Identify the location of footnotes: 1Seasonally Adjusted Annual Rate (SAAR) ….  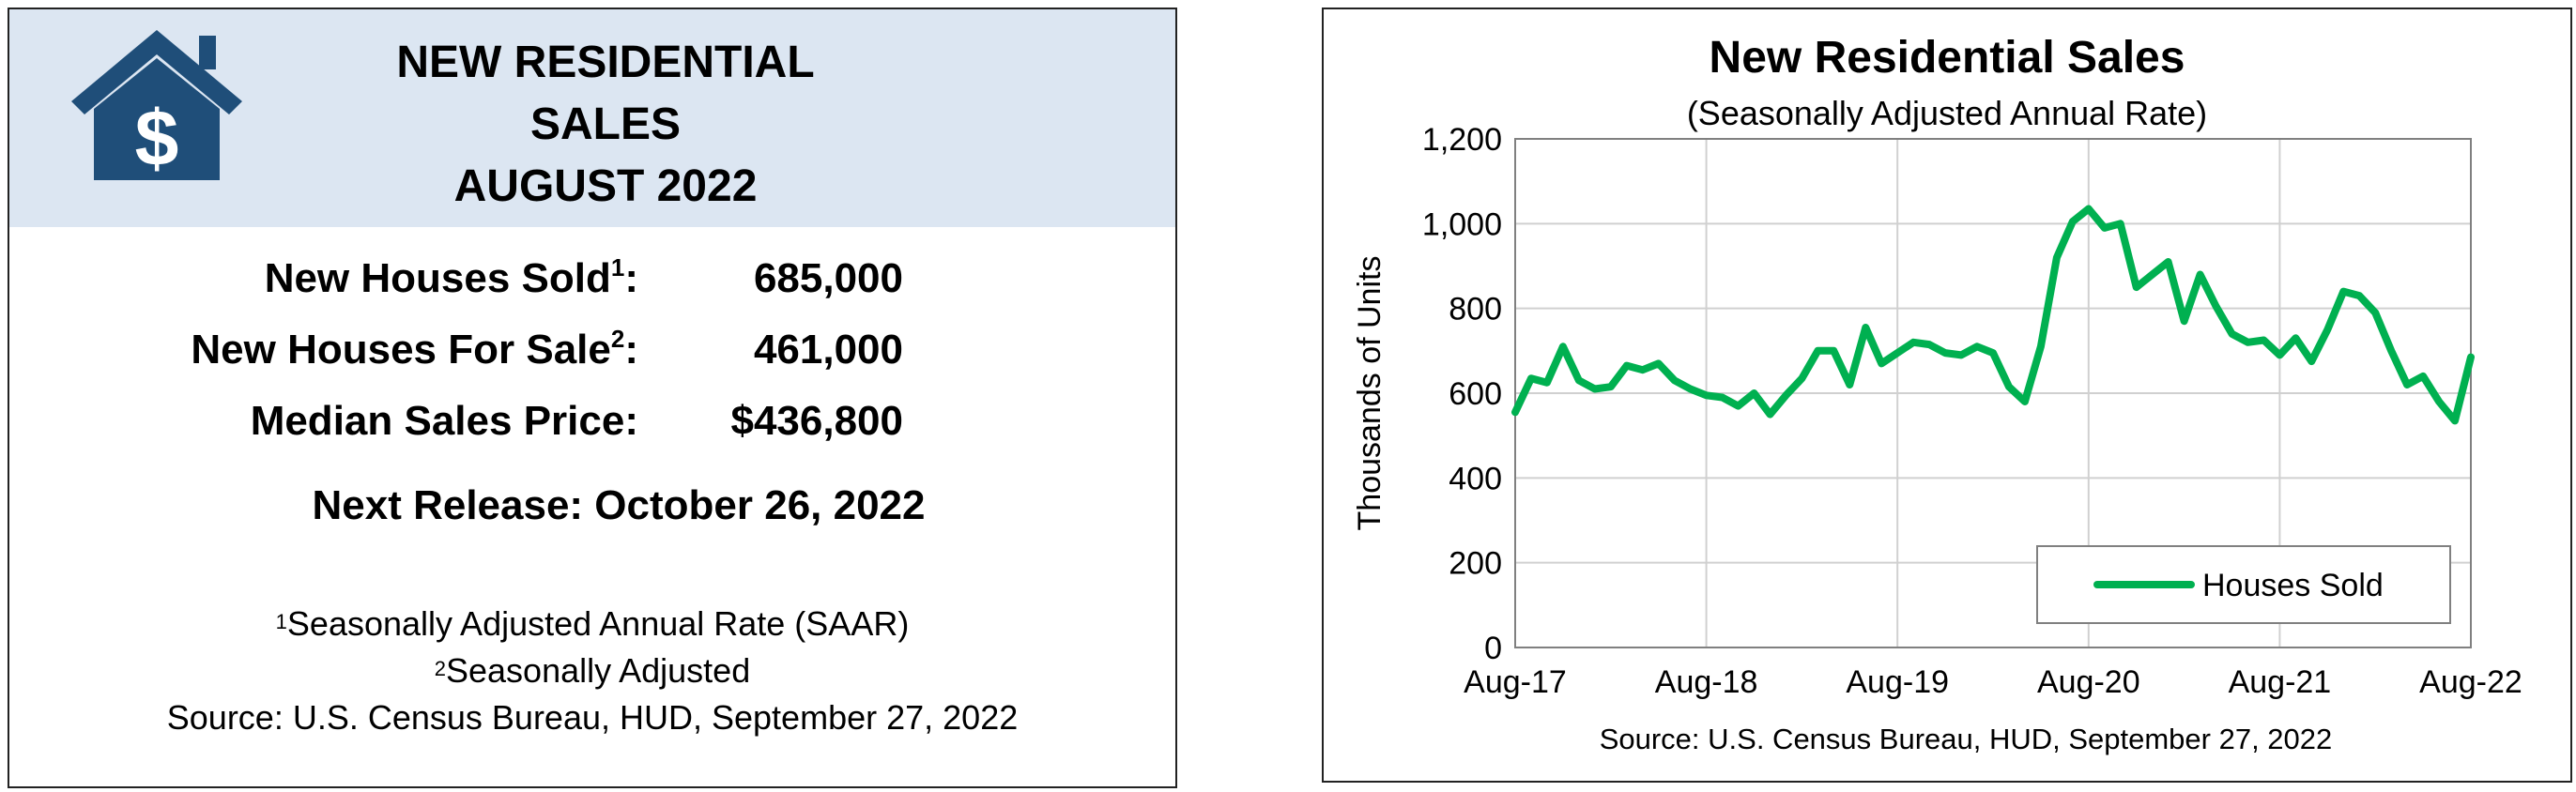
(592, 671).